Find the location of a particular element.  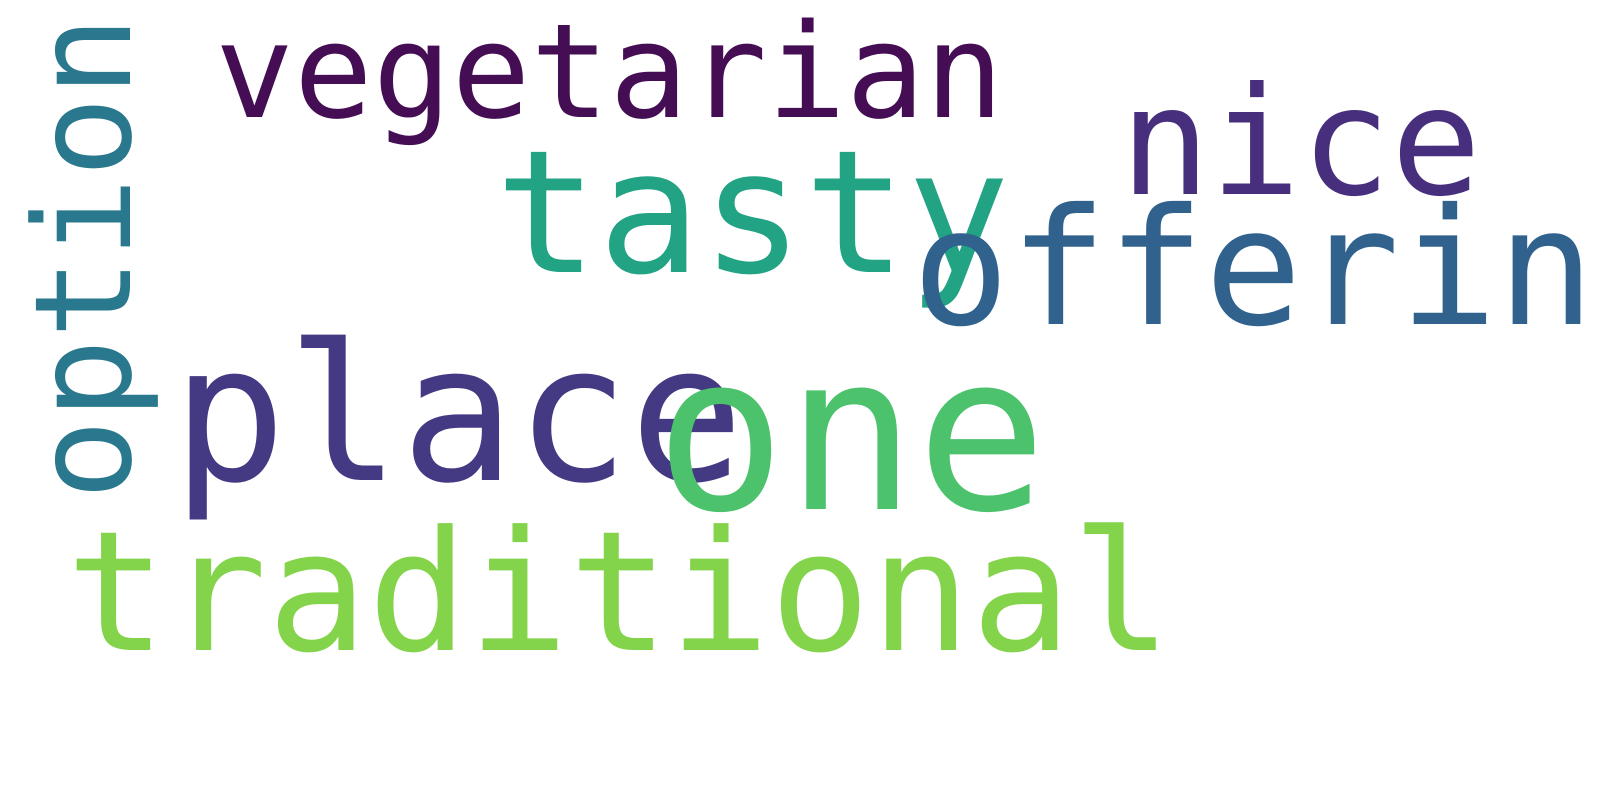

word-nice: nice is located at coordinates (1301, 143).